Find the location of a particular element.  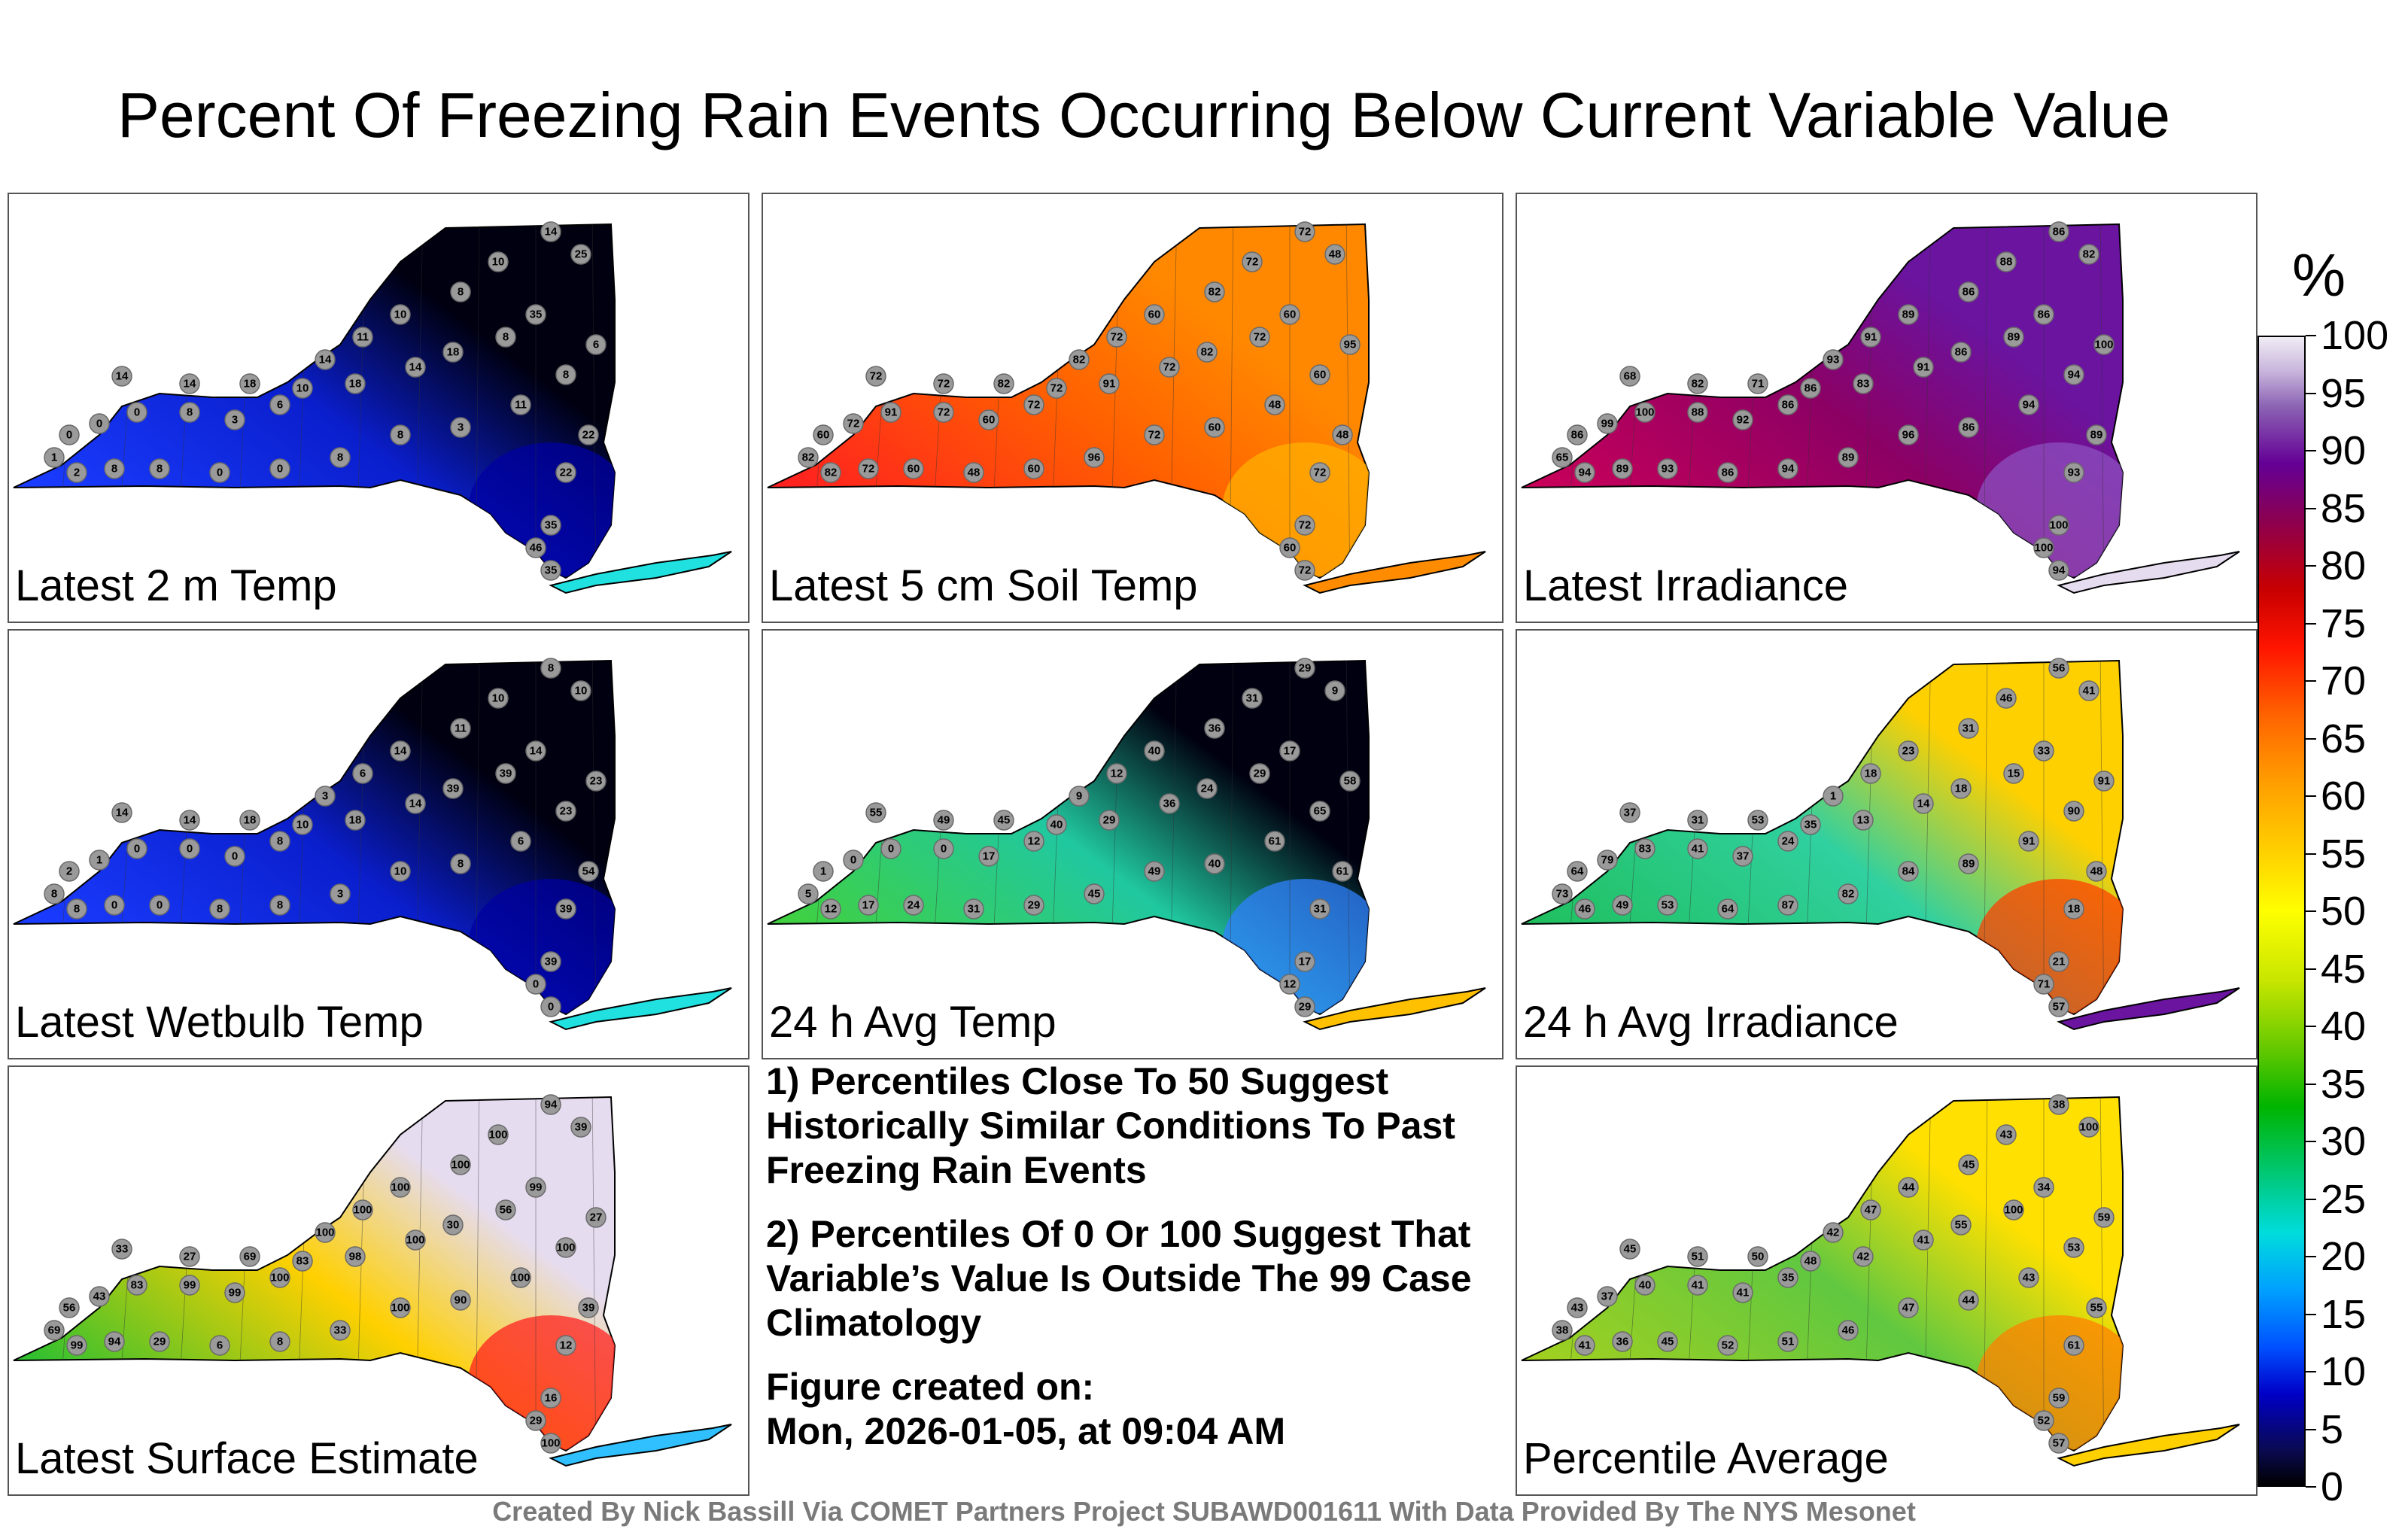

station-marker: 37 is located at coordinates (1629, 812).